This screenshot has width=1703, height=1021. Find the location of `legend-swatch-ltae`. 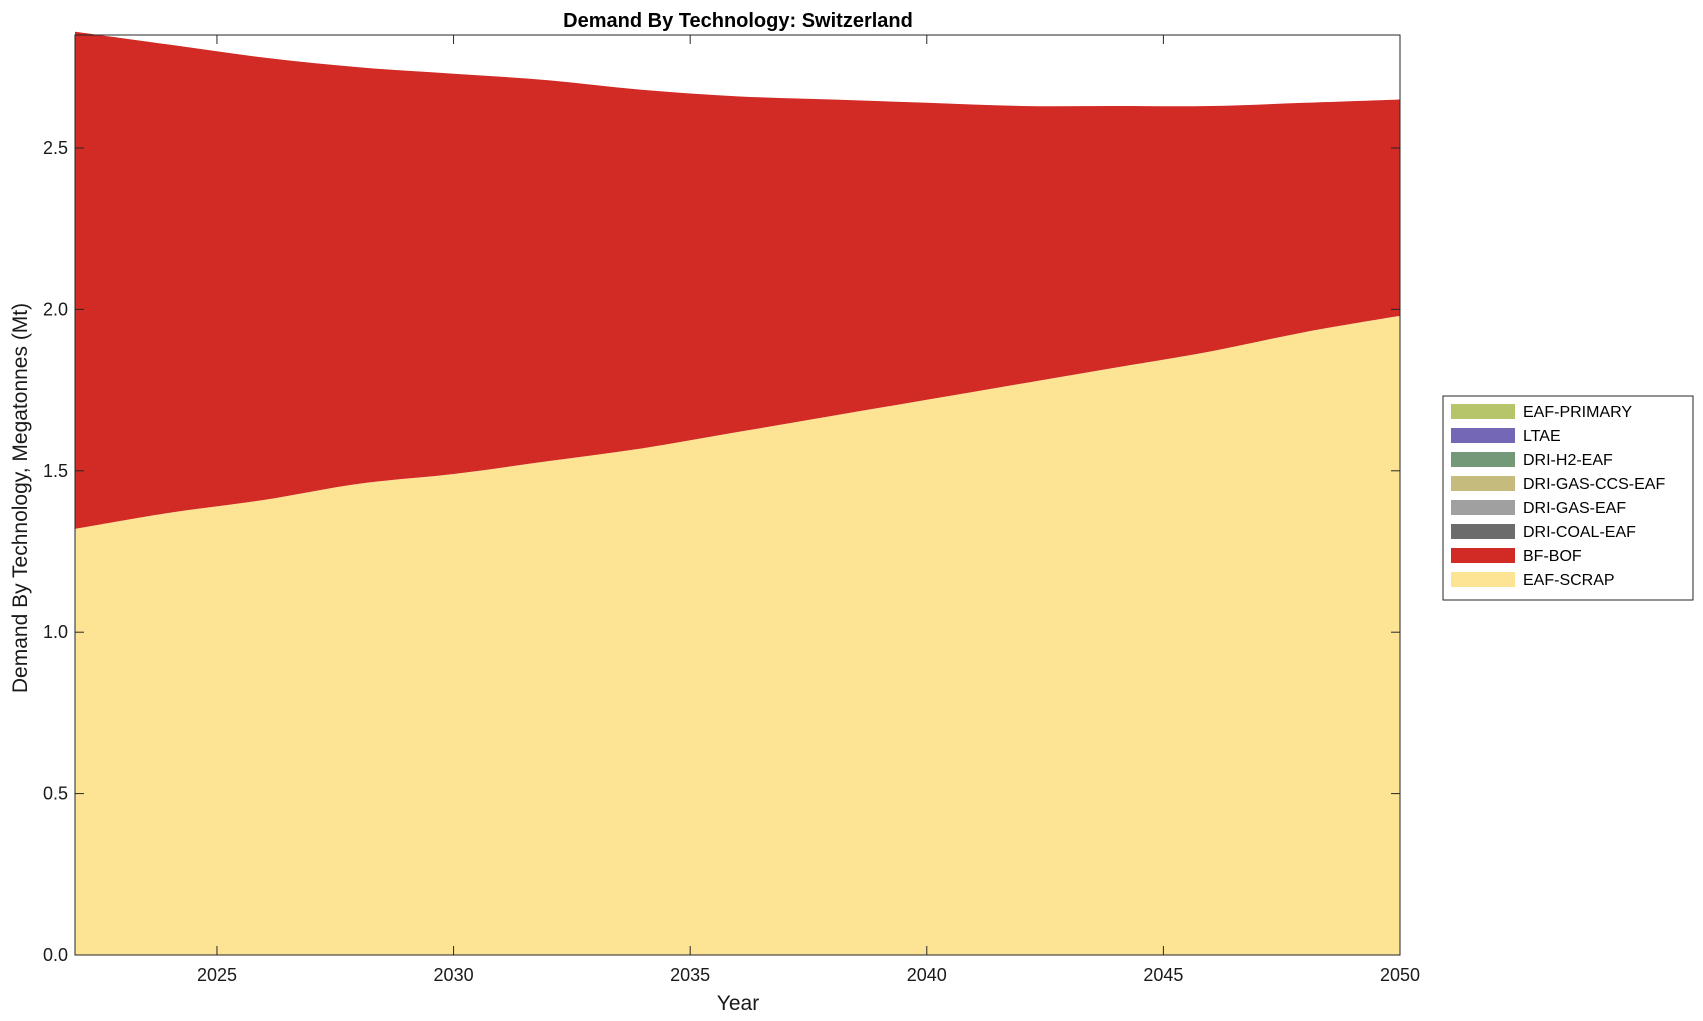

legend-swatch-ltae is located at coordinates (1483, 435).